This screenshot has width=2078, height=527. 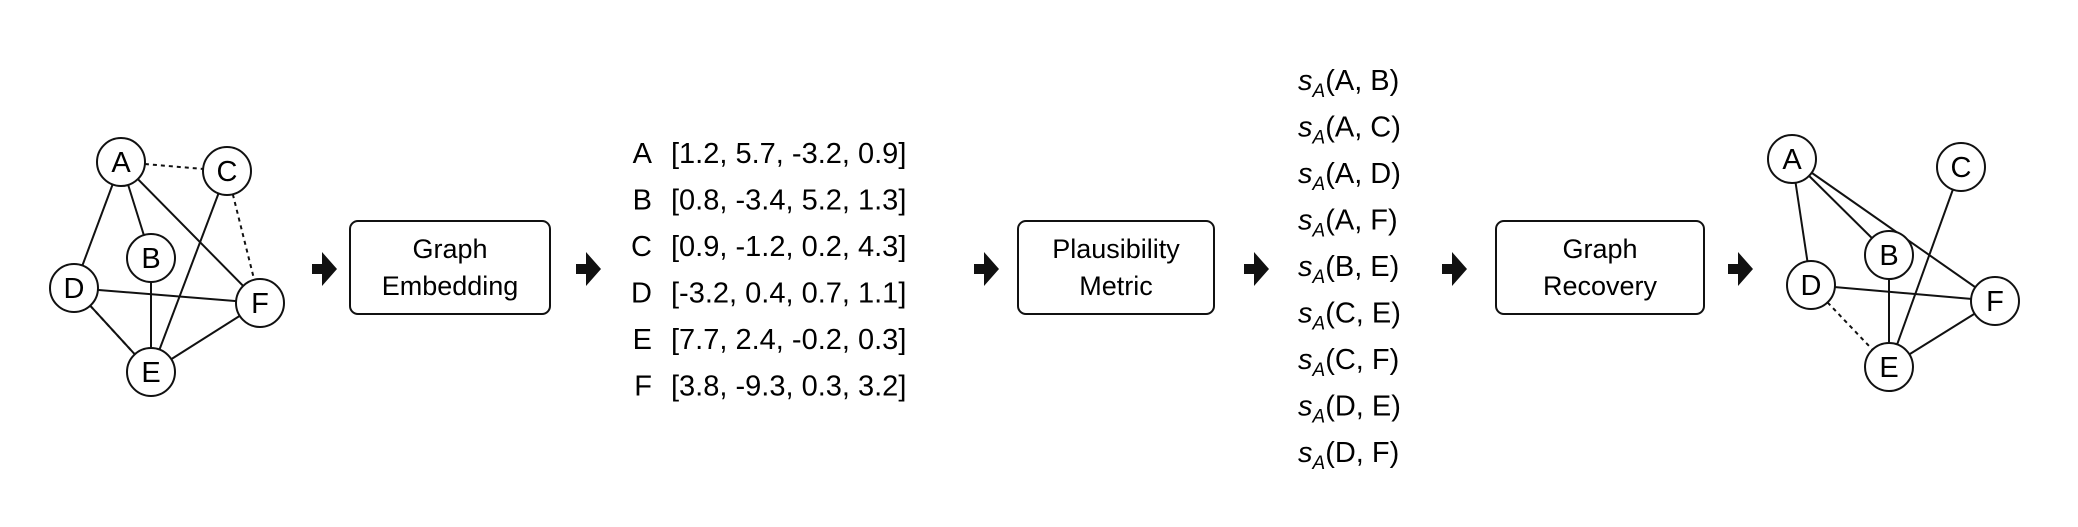 What do you see at coordinates (1349, 316) in the screenshot?
I see `plausibility-score: sA(C, E)` at bounding box center [1349, 316].